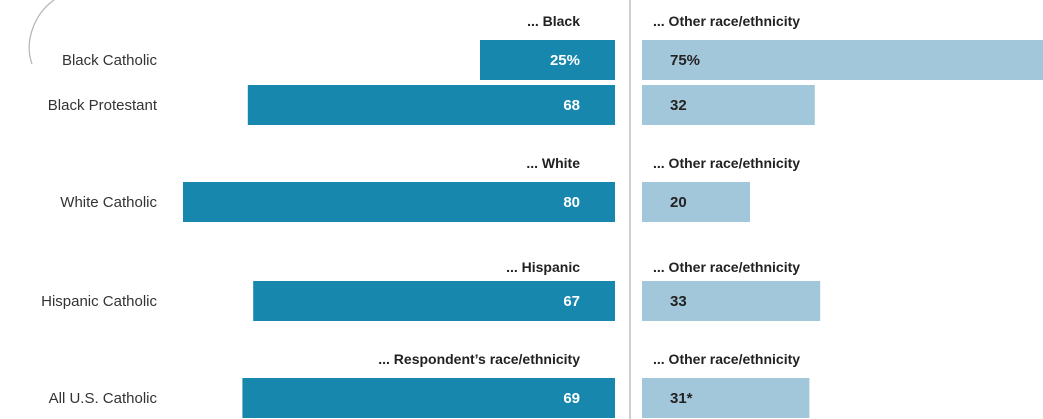 Image resolution: width=1043 pixels, height=419 pixels. Describe the element at coordinates (110, 60) in the screenshot. I see `row-label: Black Catholic` at that location.